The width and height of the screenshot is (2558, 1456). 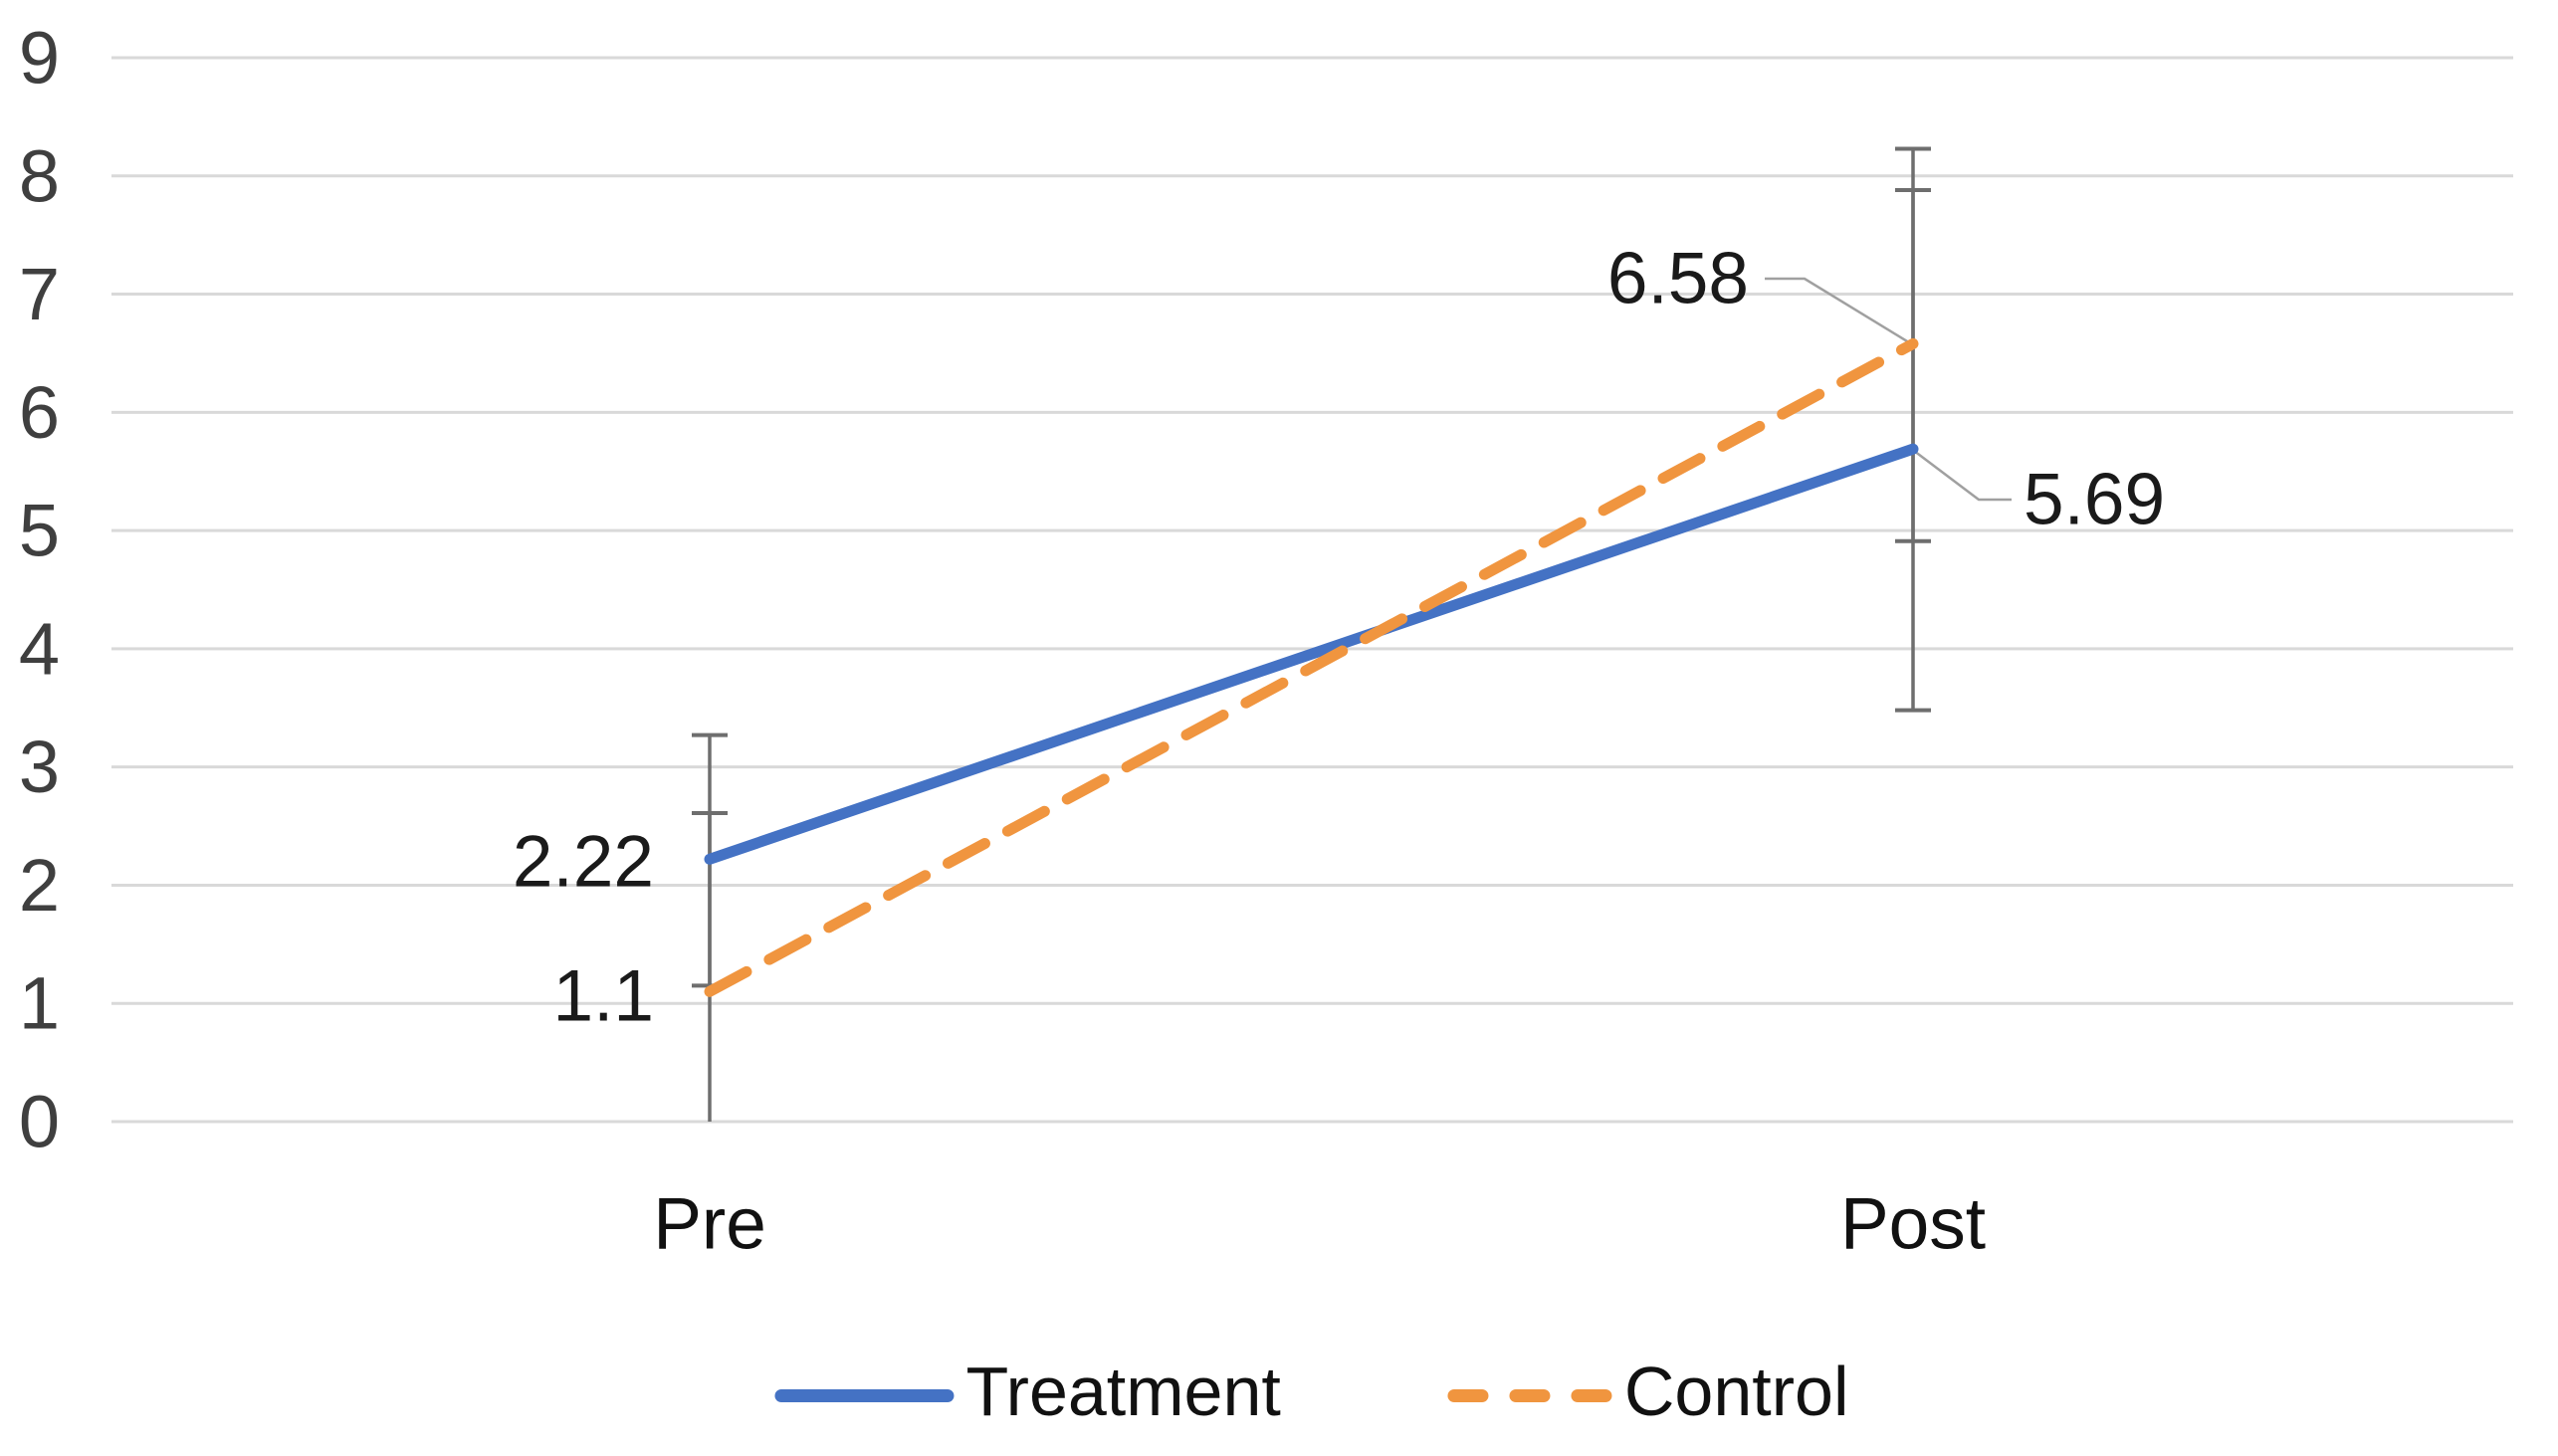 I want to click on leader-line-6.58, so click(x=1839, y=311).